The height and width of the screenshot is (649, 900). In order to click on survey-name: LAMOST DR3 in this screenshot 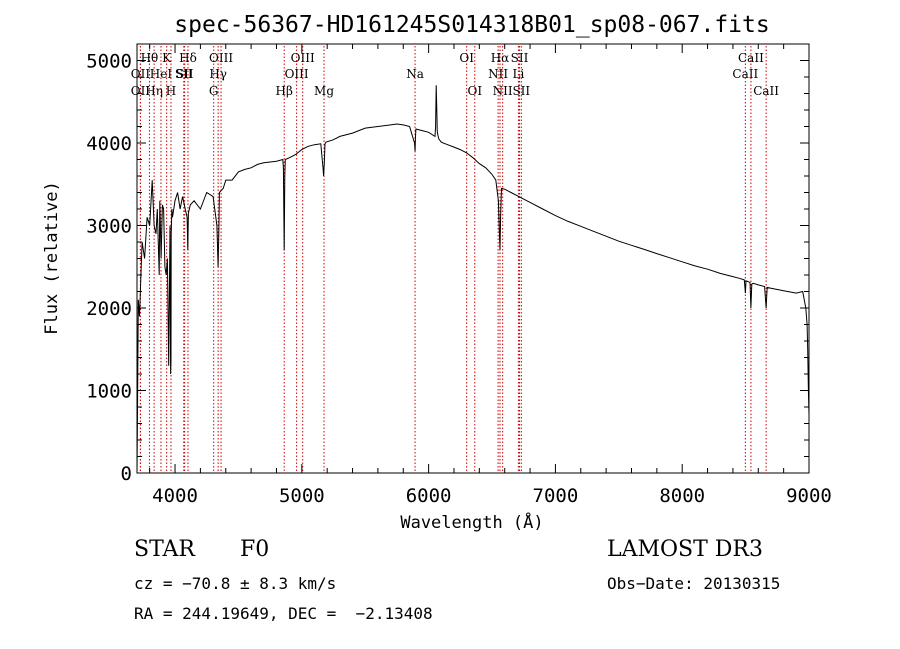, I will do `click(685, 549)`.